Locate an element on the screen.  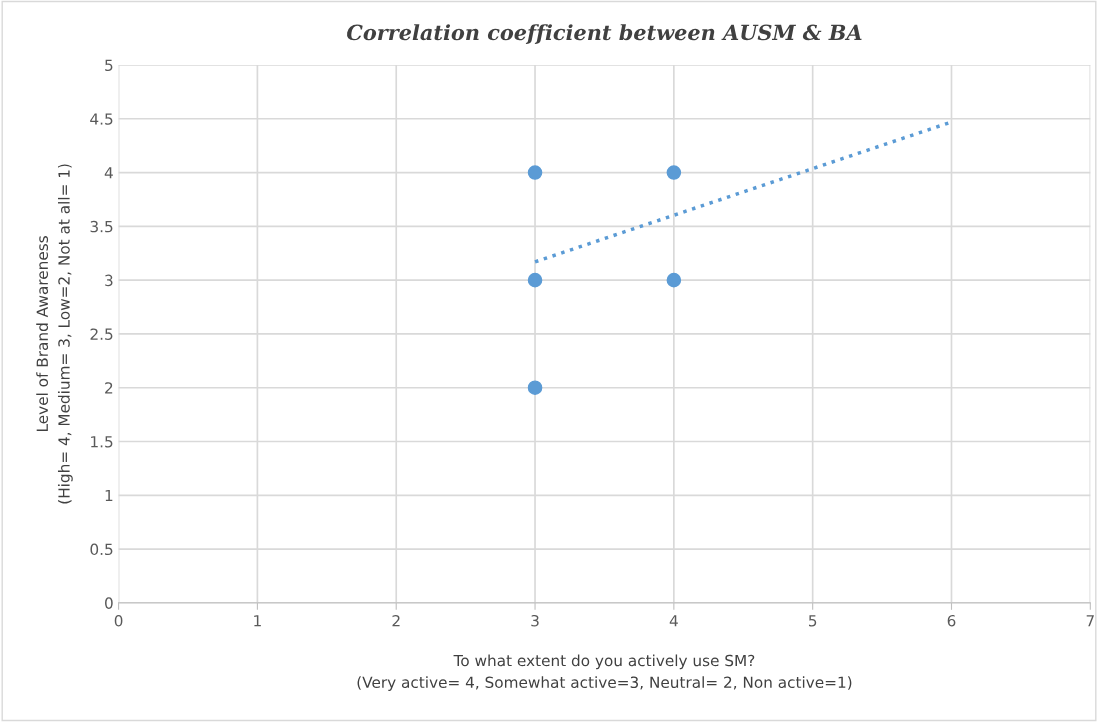
x-axis-title: To what extent do you actively use SM? (Very active= 4, Somewhat active=3, Neutral= 2, Non active=1) is located at coordinates (604, 672).